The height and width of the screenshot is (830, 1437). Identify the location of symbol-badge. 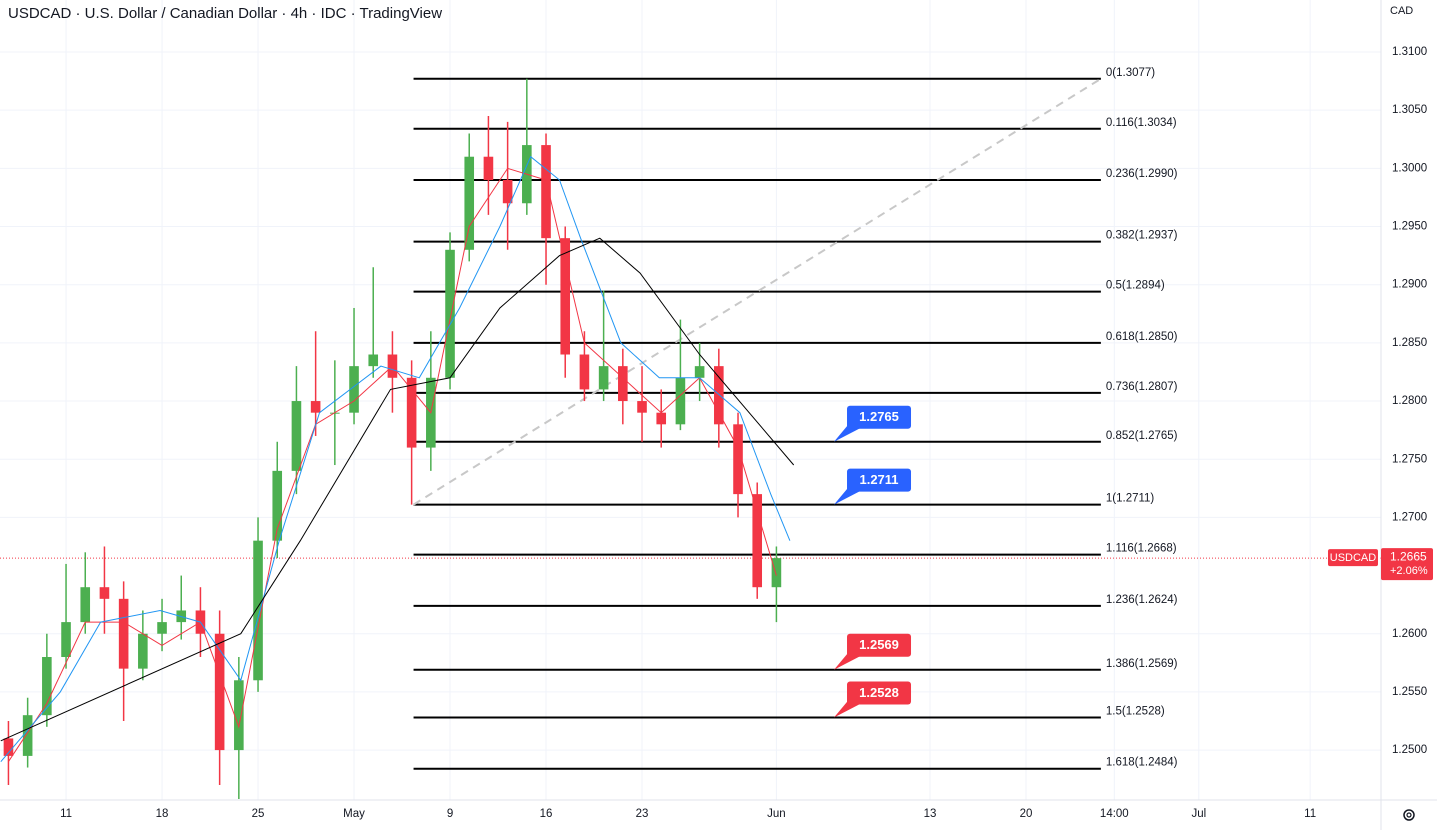
(1353, 558).